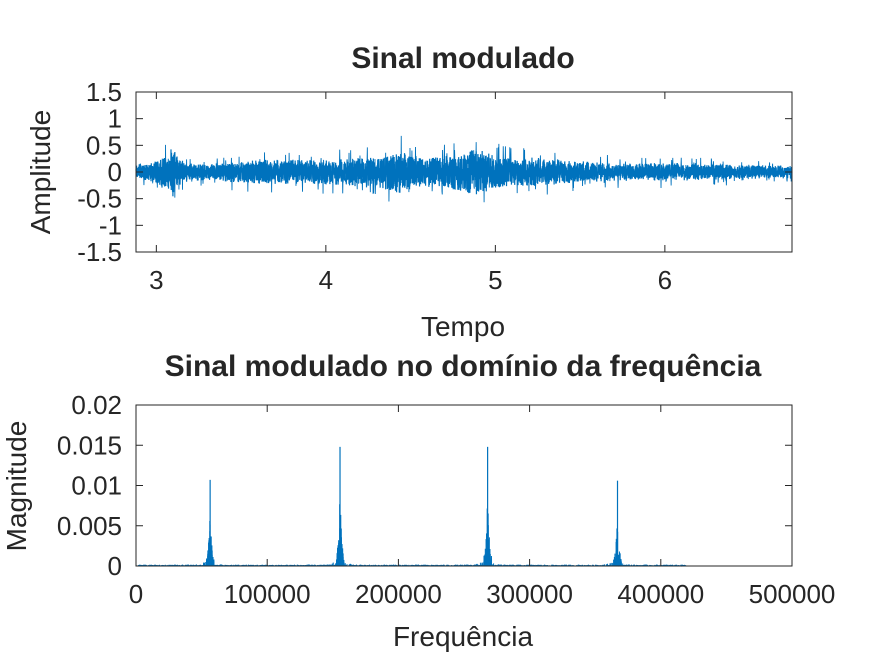  What do you see at coordinates (529, 594) in the screenshot?
I see `x-tick-label: 300000` at bounding box center [529, 594].